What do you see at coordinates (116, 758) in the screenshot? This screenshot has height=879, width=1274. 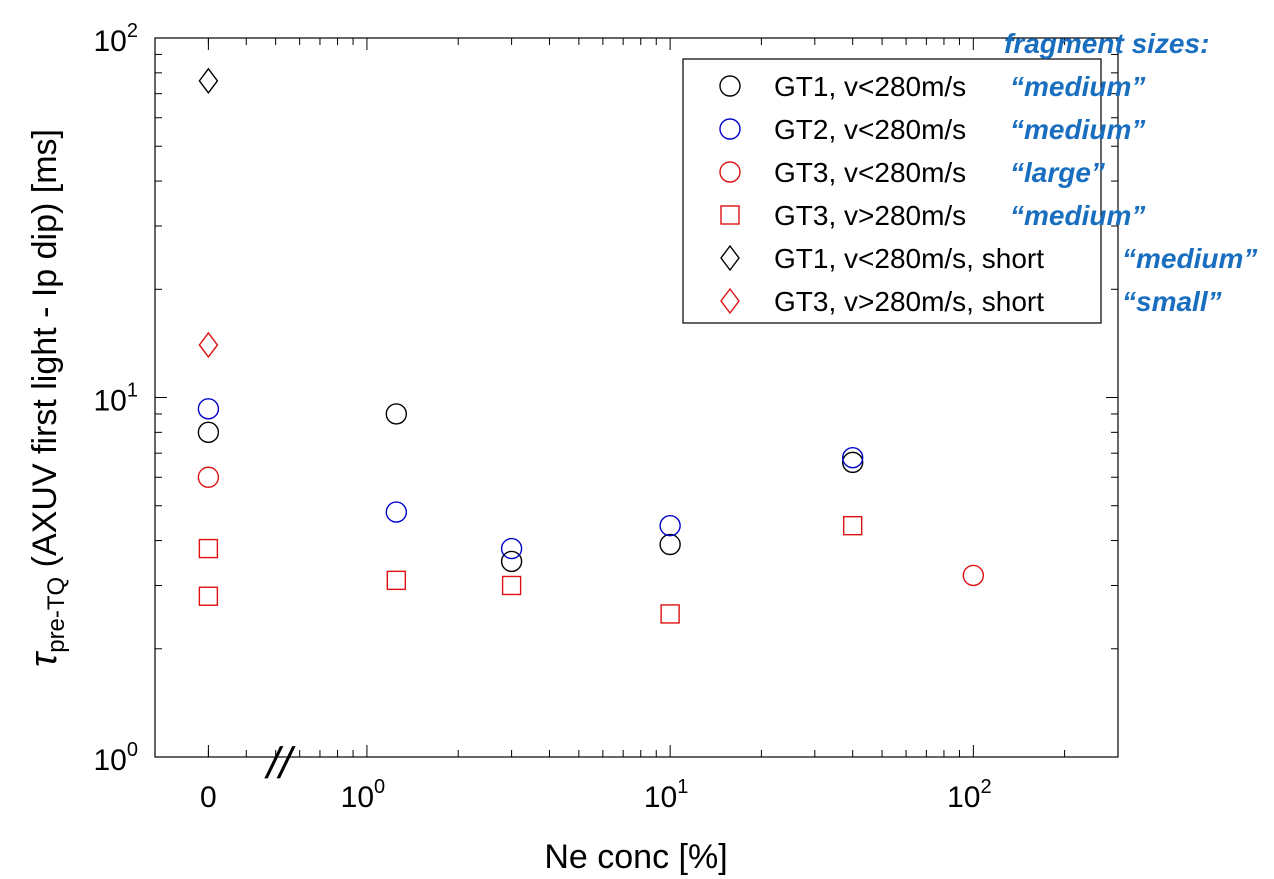 I see `y-tick-label: 10⁰` at bounding box center [116, 758].